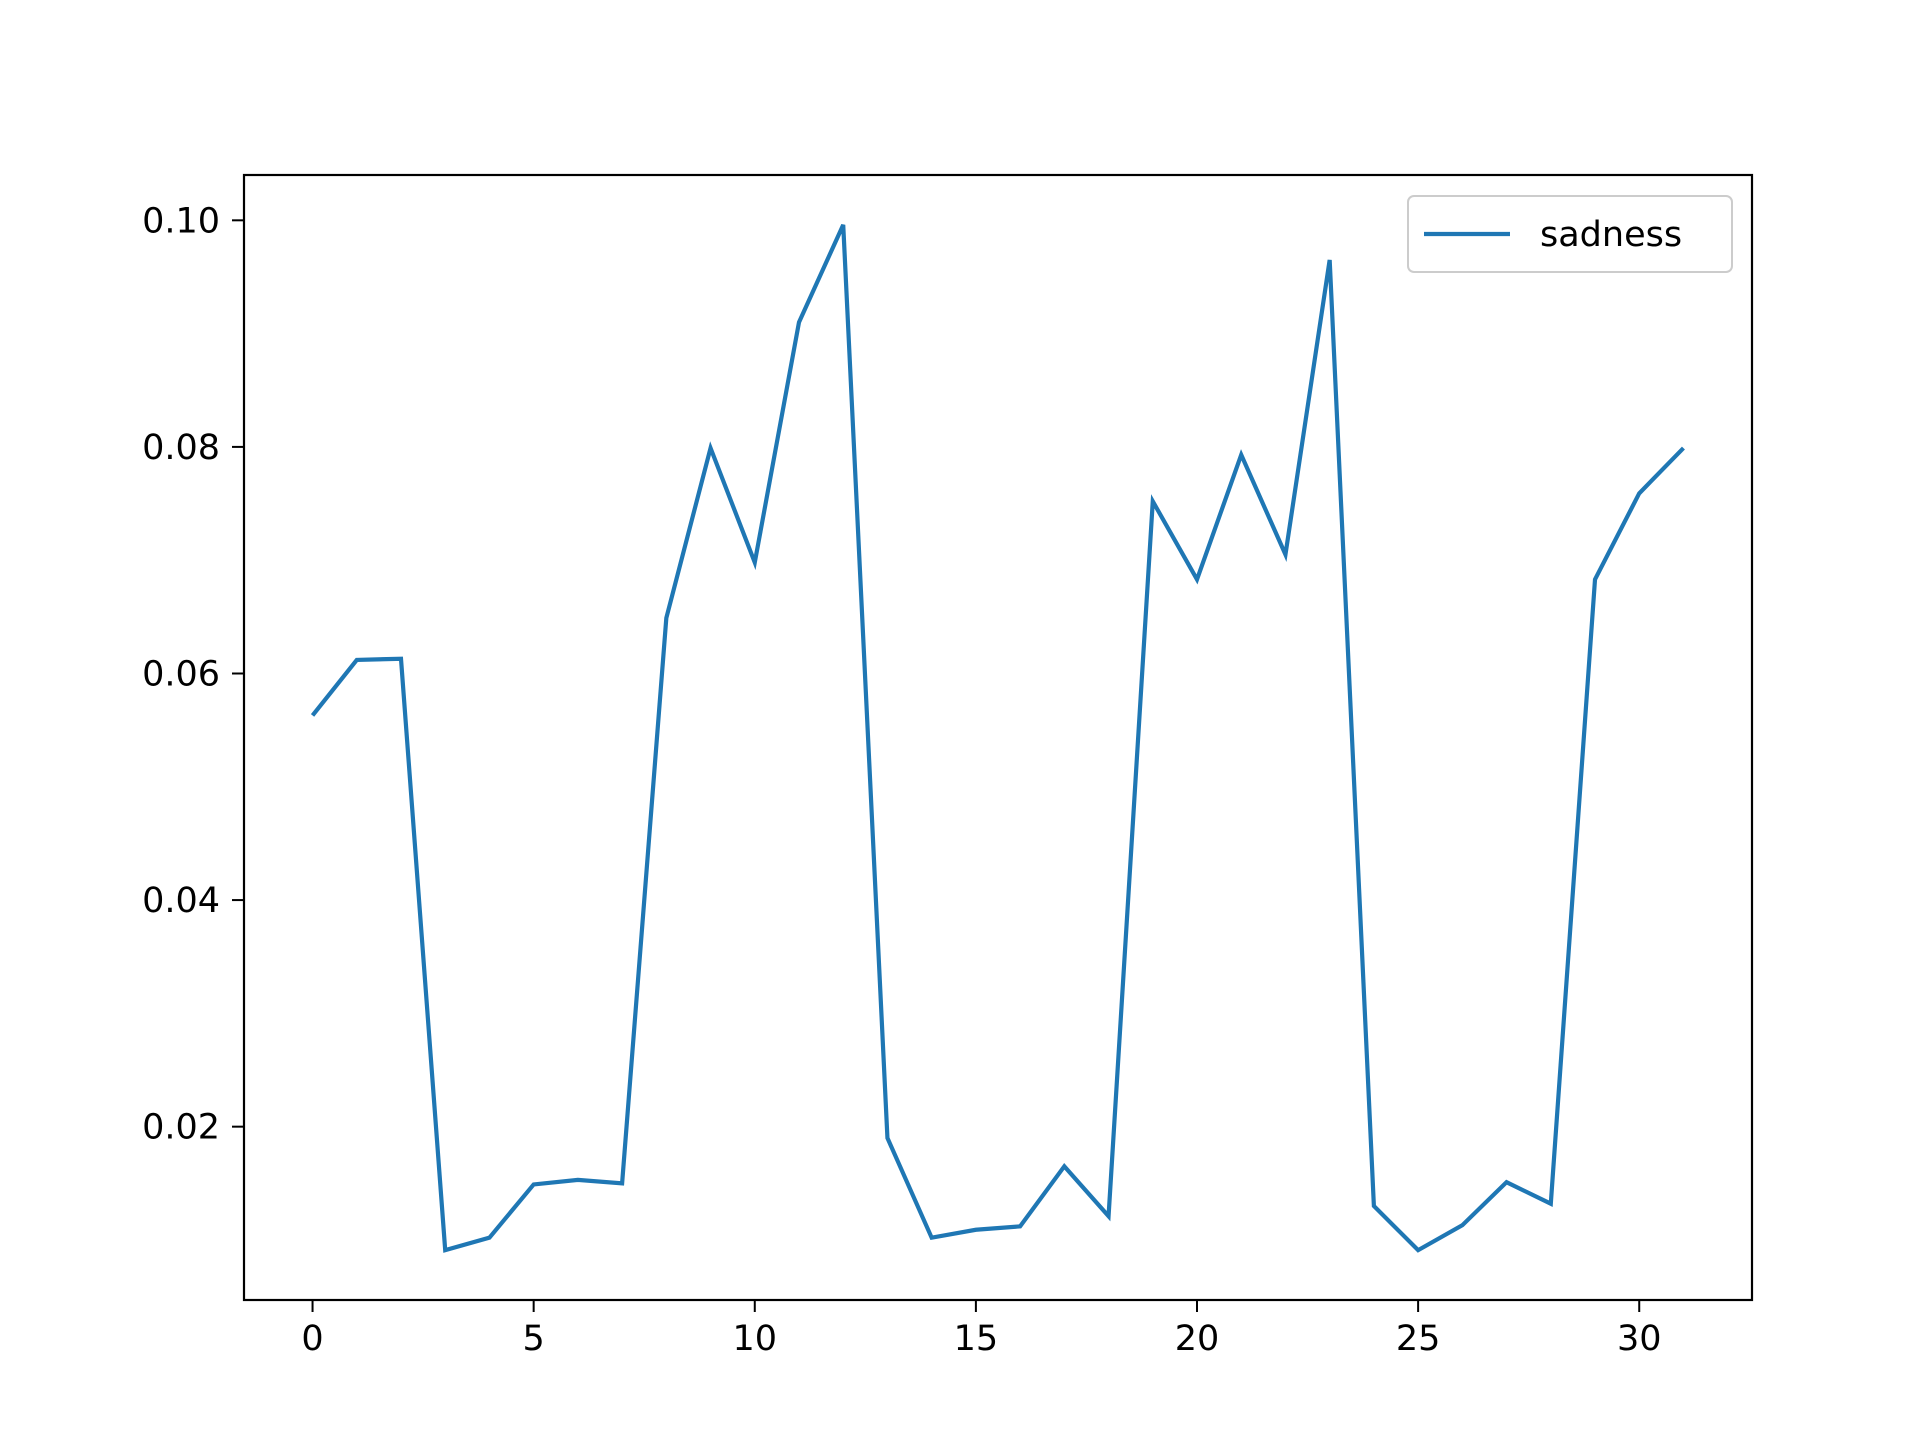  I want to click on y-tick-label: 0.02, so click(181, 1128).